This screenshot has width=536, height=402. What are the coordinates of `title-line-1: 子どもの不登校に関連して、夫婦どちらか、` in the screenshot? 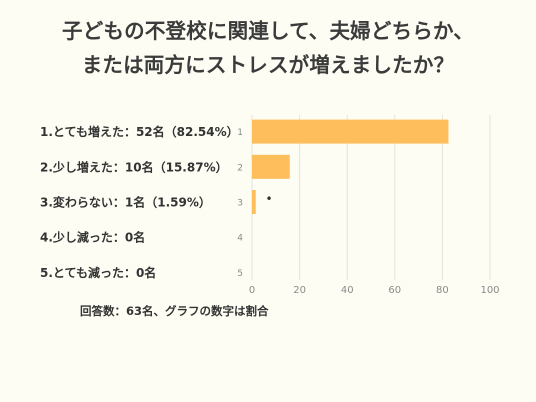 It's located at (268, 31).